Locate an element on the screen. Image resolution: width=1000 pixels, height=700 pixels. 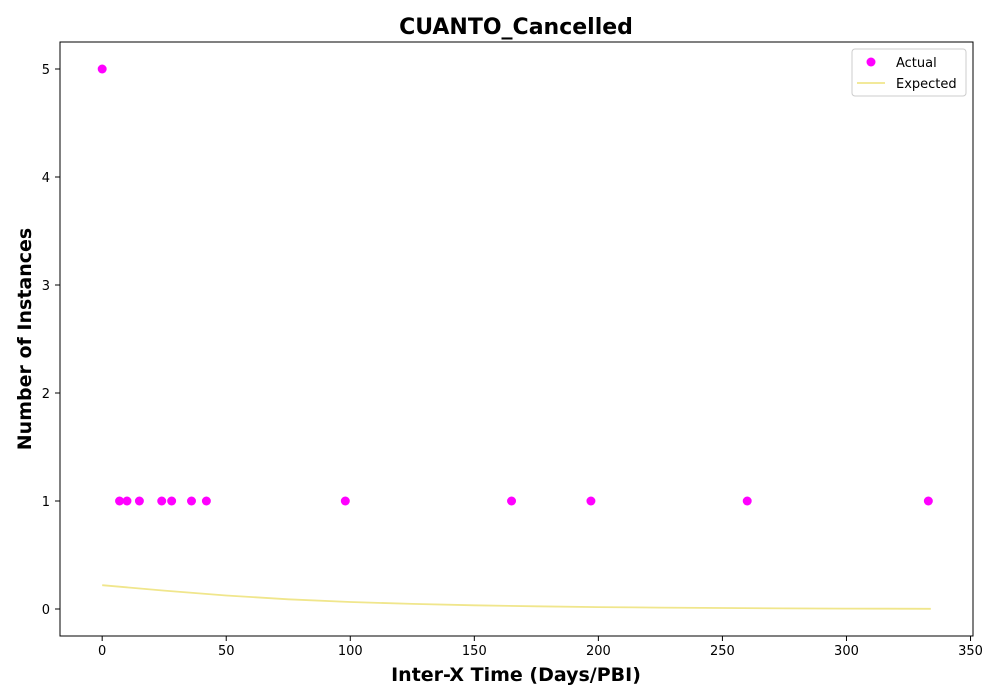
legend-box is located at coordinates (909, 72).